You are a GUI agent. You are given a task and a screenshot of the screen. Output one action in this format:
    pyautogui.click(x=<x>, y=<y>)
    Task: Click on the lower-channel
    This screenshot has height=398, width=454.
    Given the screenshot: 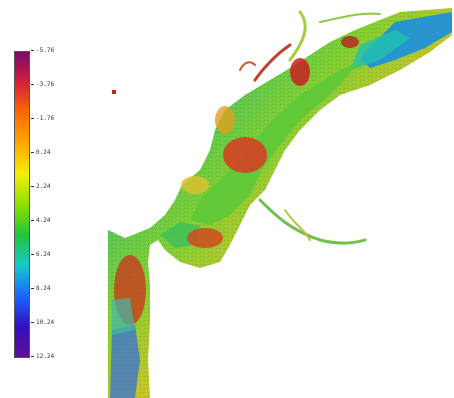 What is the action you would take?
    pyautogui.click(x=125, y=348)
    